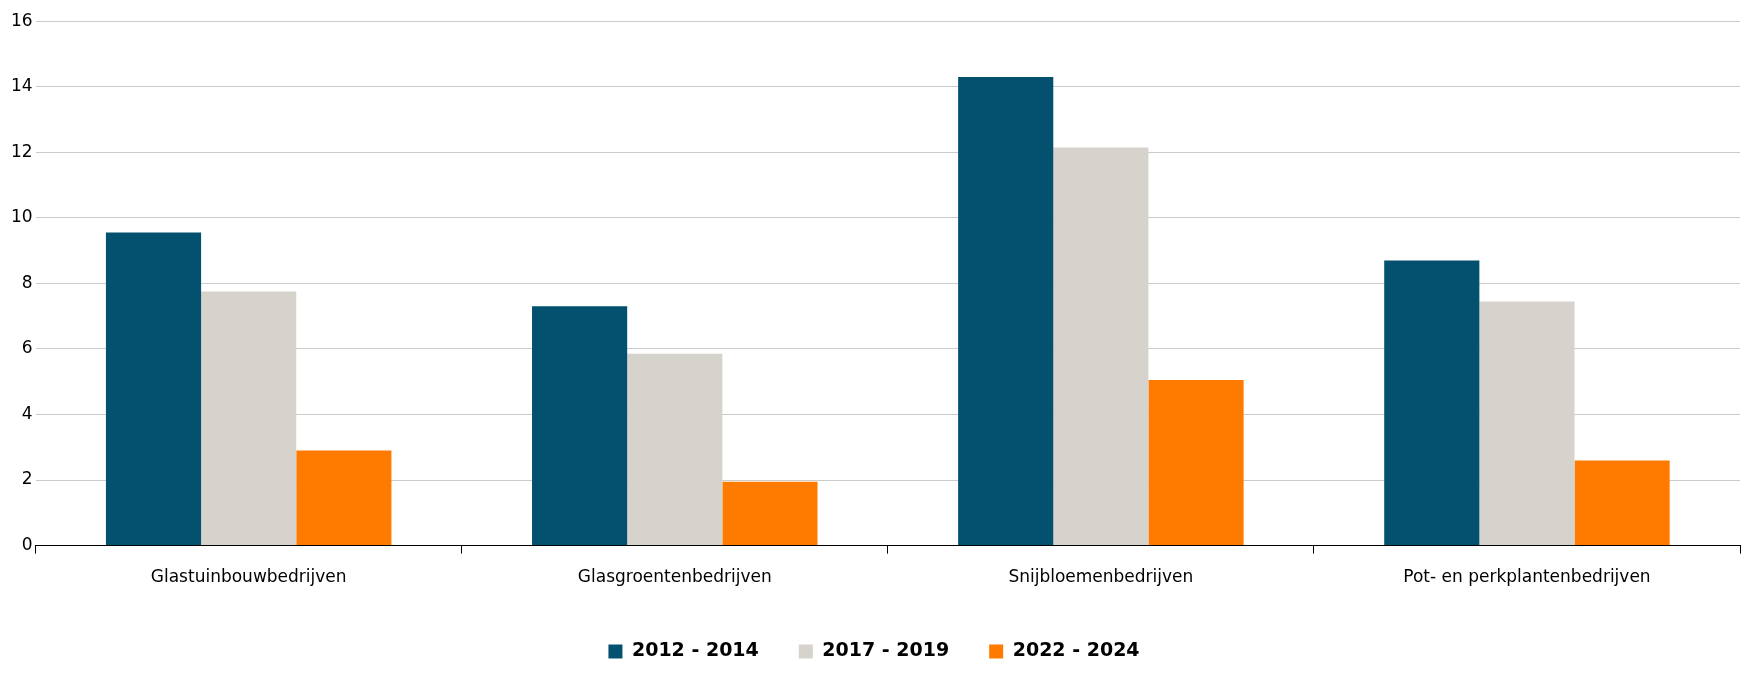 Image resolution: width=1758 pixels, height=679 pixels. I want to click on y-tick-label: 16, so click(21, 19).